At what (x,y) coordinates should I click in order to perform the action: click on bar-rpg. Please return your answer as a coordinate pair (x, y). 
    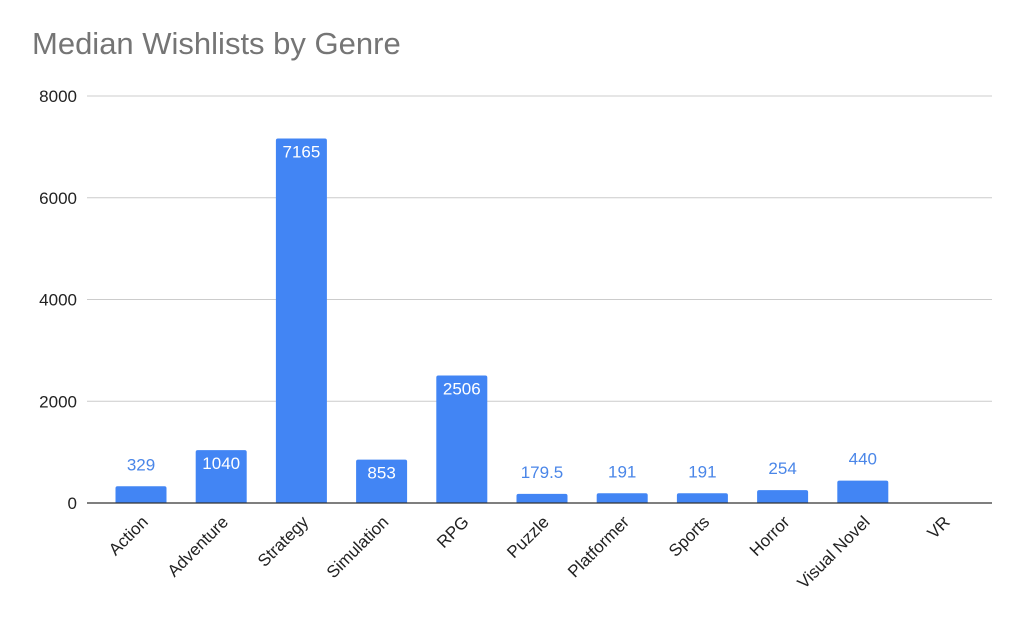
    Looking at the image, I should click on (462, 439).